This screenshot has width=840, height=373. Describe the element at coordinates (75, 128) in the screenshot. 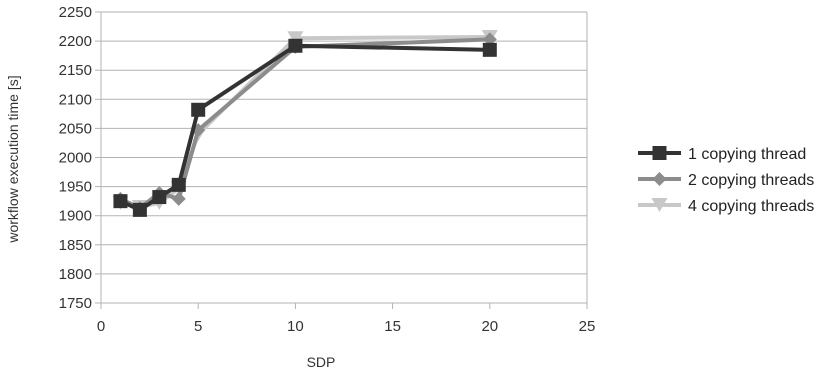

I see `y-tick-label: 2050` at that location.